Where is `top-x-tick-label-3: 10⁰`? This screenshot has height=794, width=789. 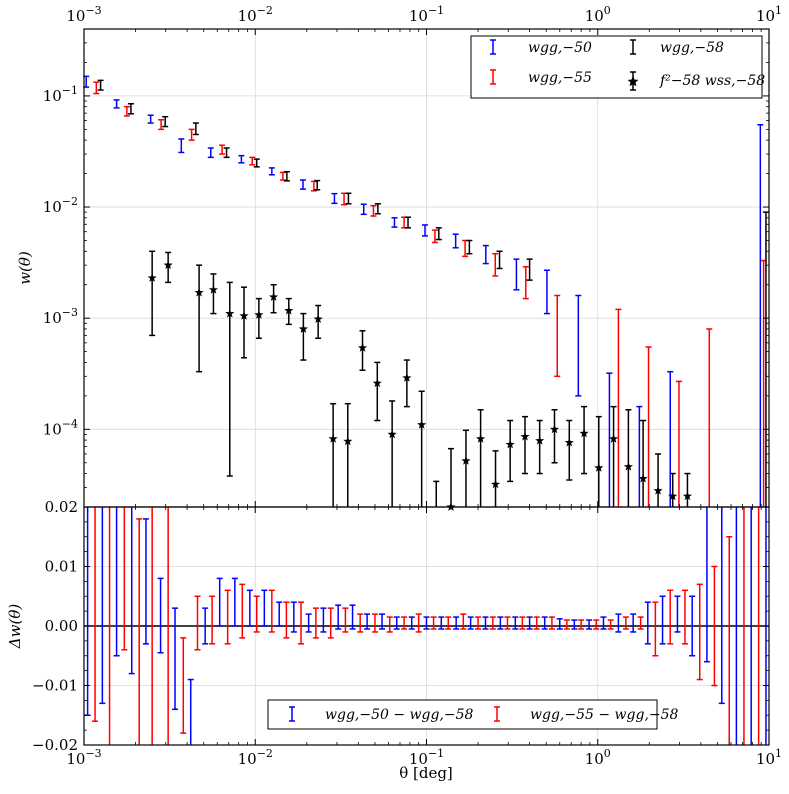 top-x-tick-label-3: 10⁰ is located at coordinates (598, 14).